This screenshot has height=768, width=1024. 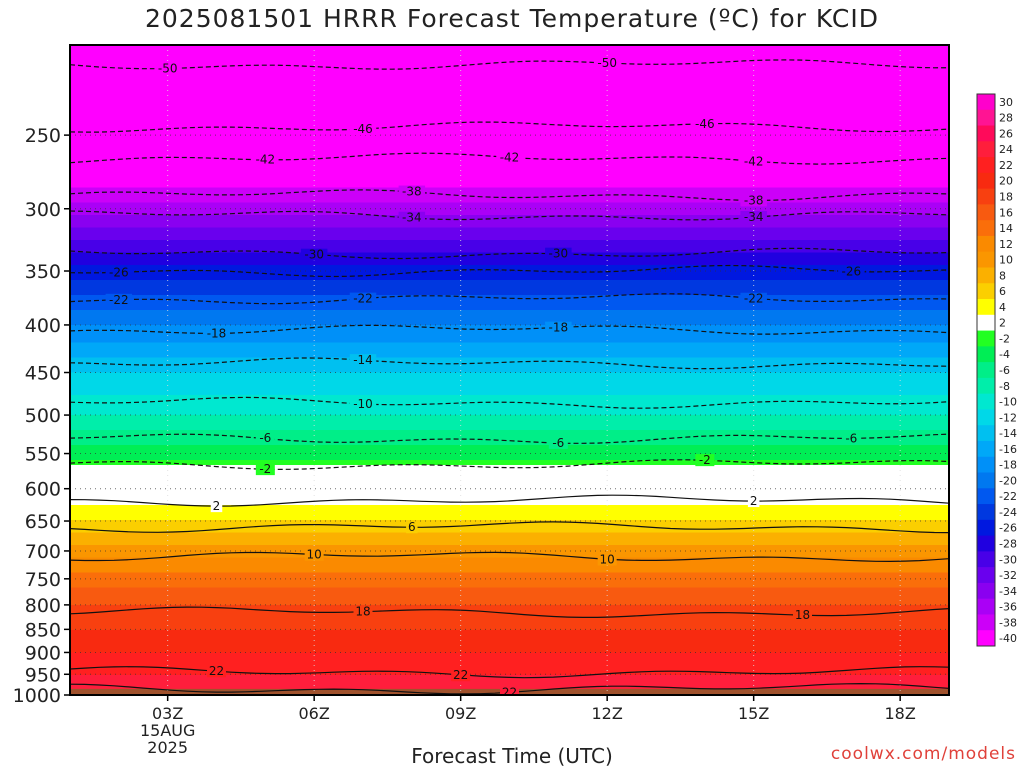 I want to click on contour-label: 18, so click(x=362, y=612).